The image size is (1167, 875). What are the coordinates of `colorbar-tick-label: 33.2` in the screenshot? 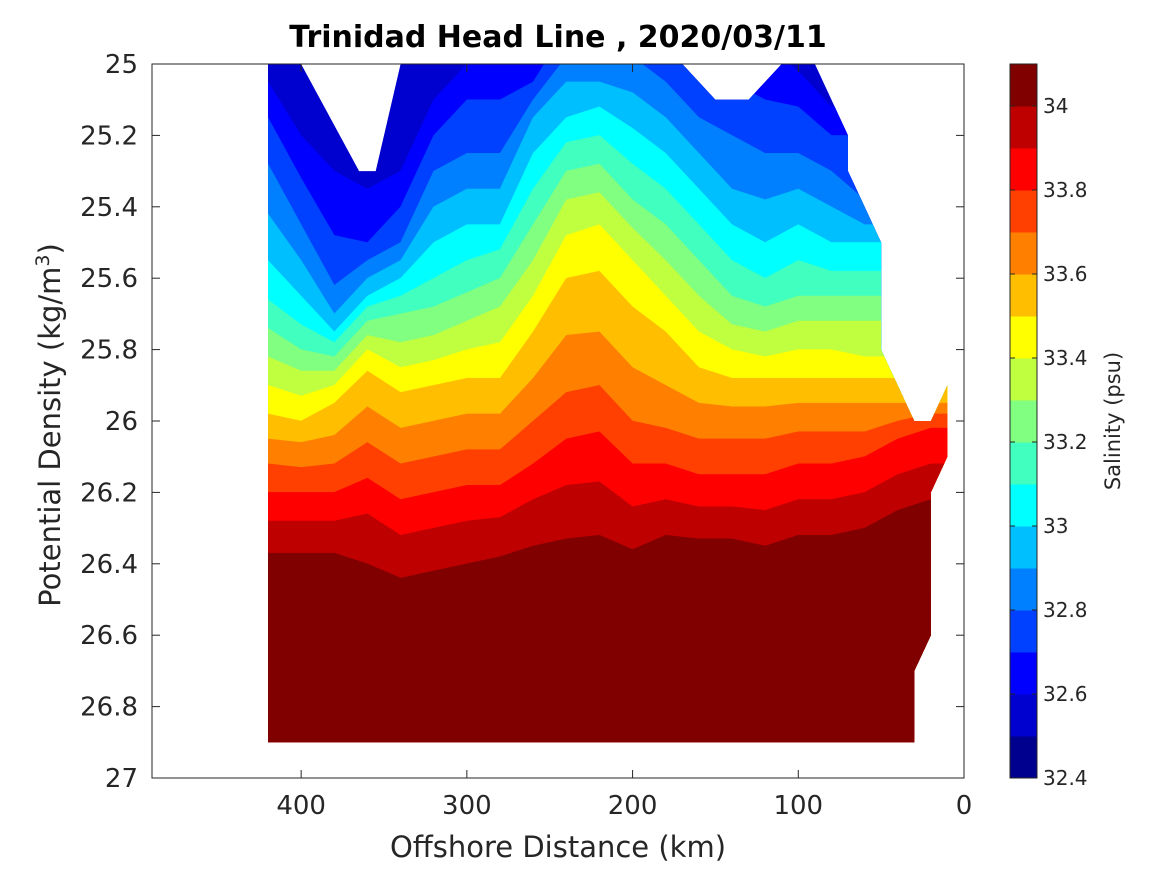 It's located at (1065, 442).